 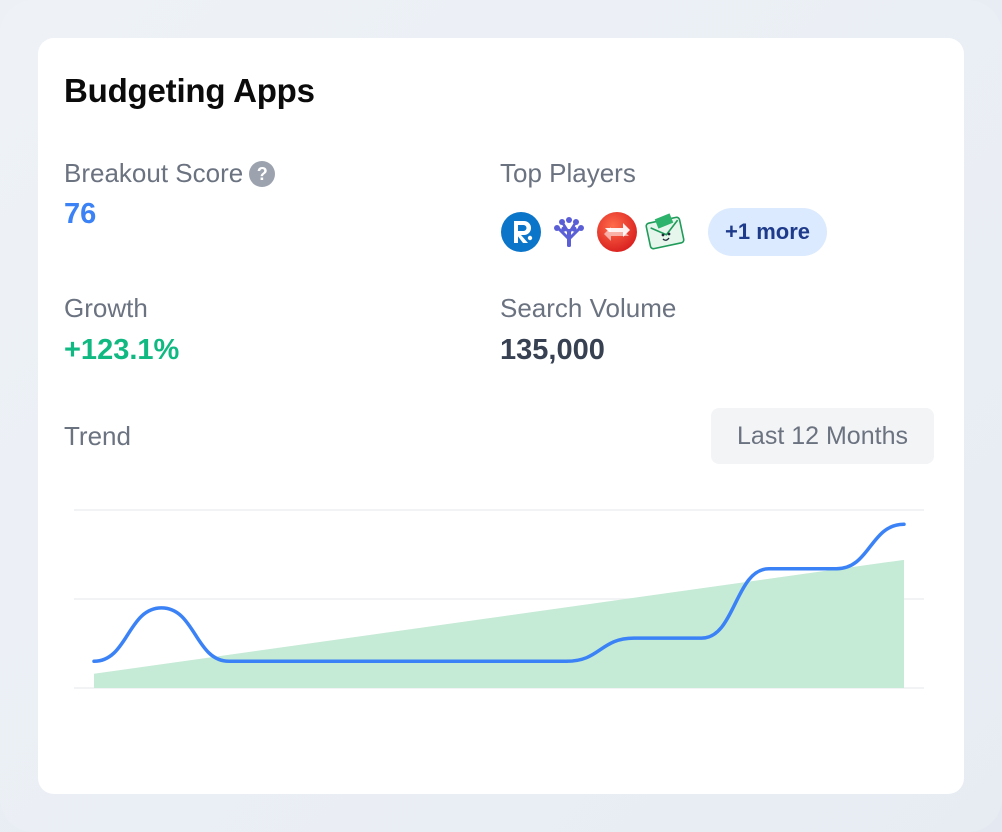 I want to click on trend-area-series, so click(x=499, y=623).